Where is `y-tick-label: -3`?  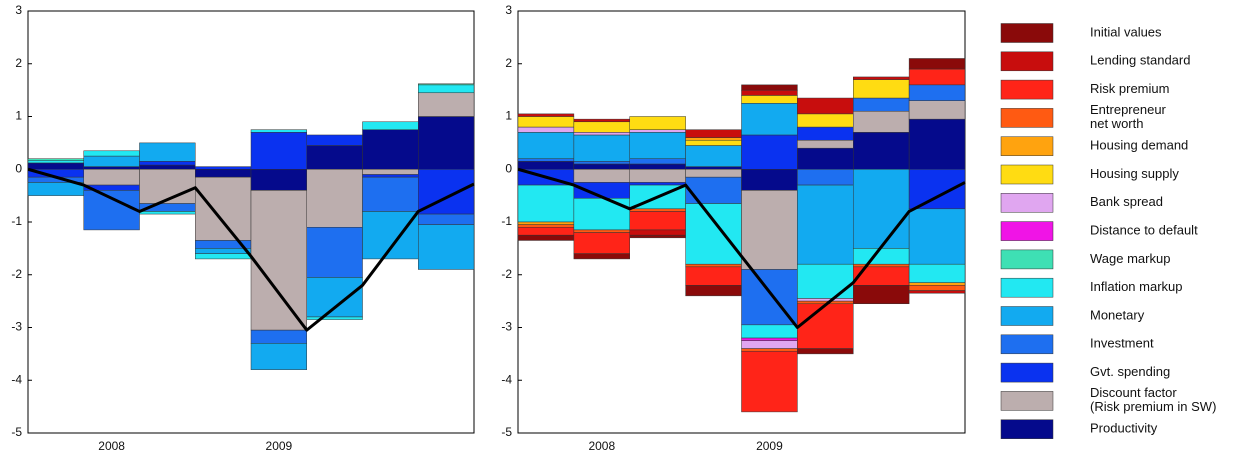
y-tick-label: -3 is located at coordinates (16, 327).